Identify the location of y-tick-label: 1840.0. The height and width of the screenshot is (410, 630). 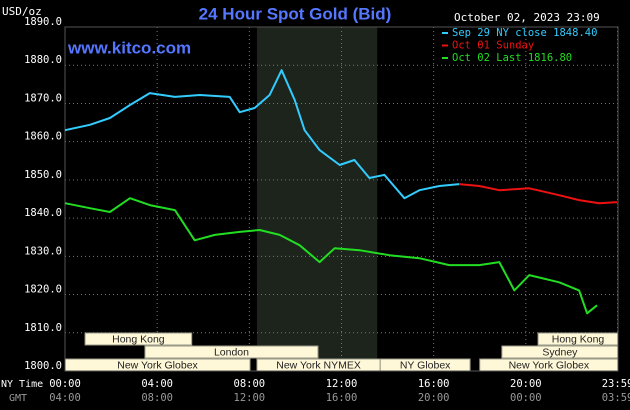
(43, 213).